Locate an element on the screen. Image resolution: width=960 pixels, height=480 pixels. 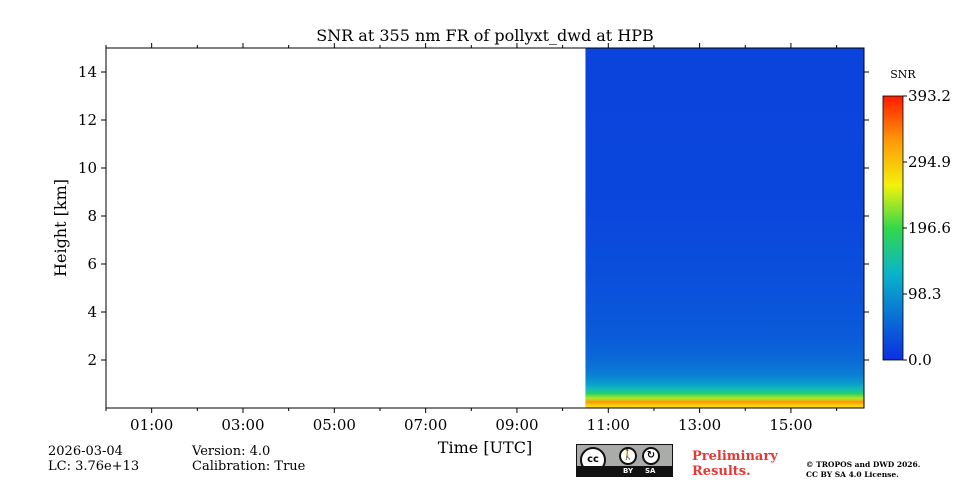
calibration-text: Calibration: True is located at coordinates (249, 466).